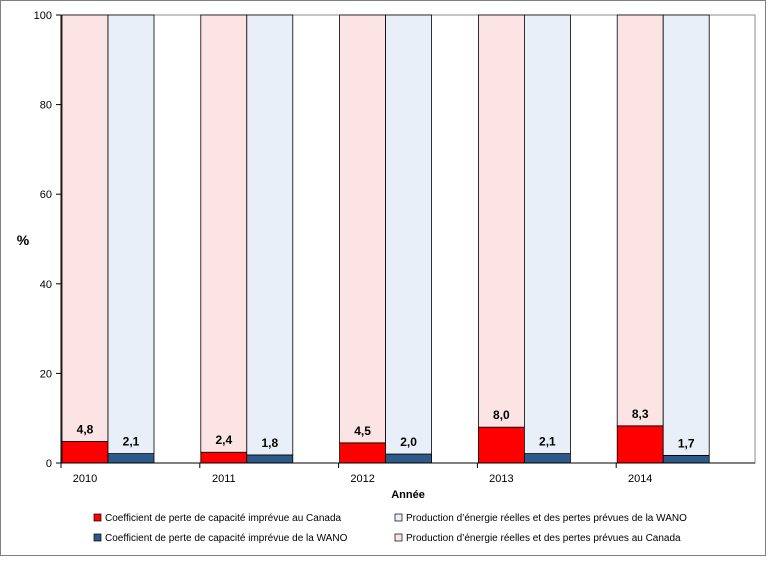  What do you see at coordinates (23, 240) in the screenshot?
I see `y-axis-label: %` at bounding box center [23, 240].